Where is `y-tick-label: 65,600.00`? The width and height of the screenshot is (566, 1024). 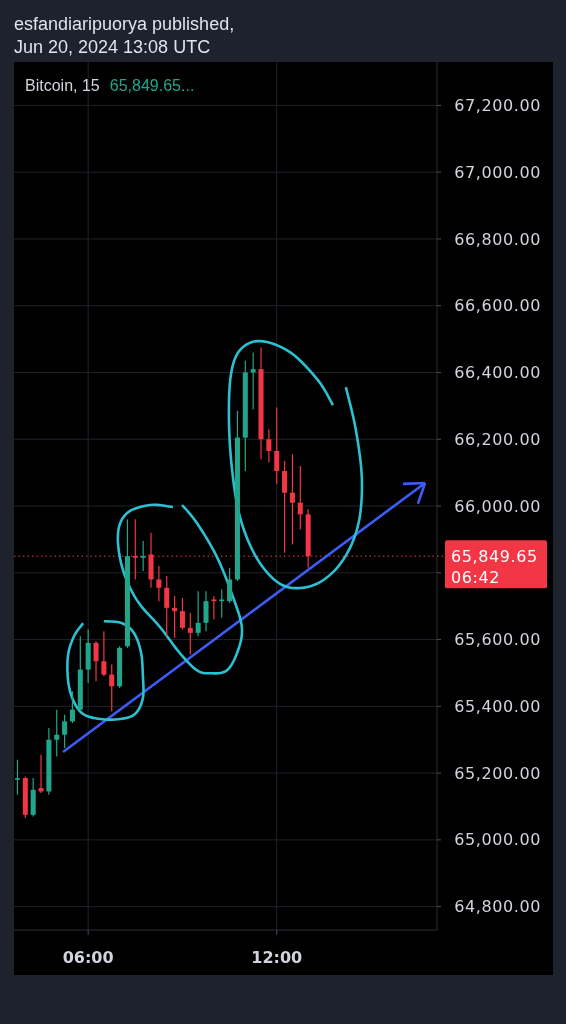
y-tick-label: 65,600.00 is located at coordinates (497, 640).